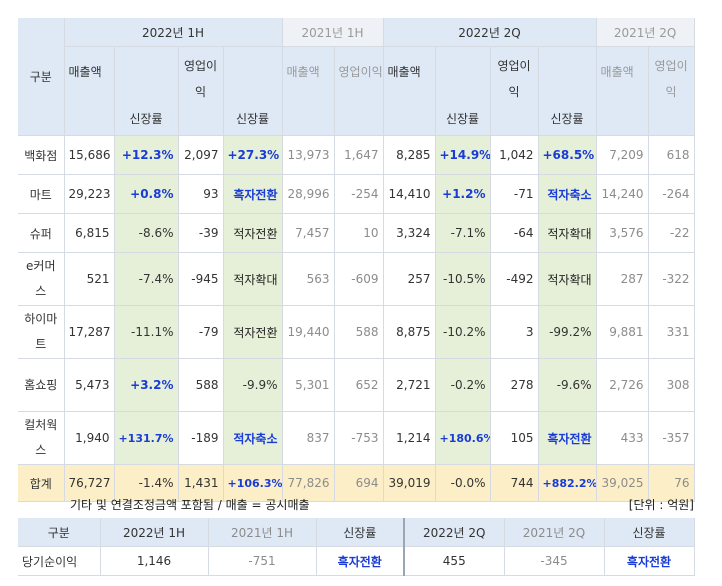  What do you see at coordinates (41, 233) in the screenshot?
I see `row-label: 슈퍼` at bounding box center [41, 233].